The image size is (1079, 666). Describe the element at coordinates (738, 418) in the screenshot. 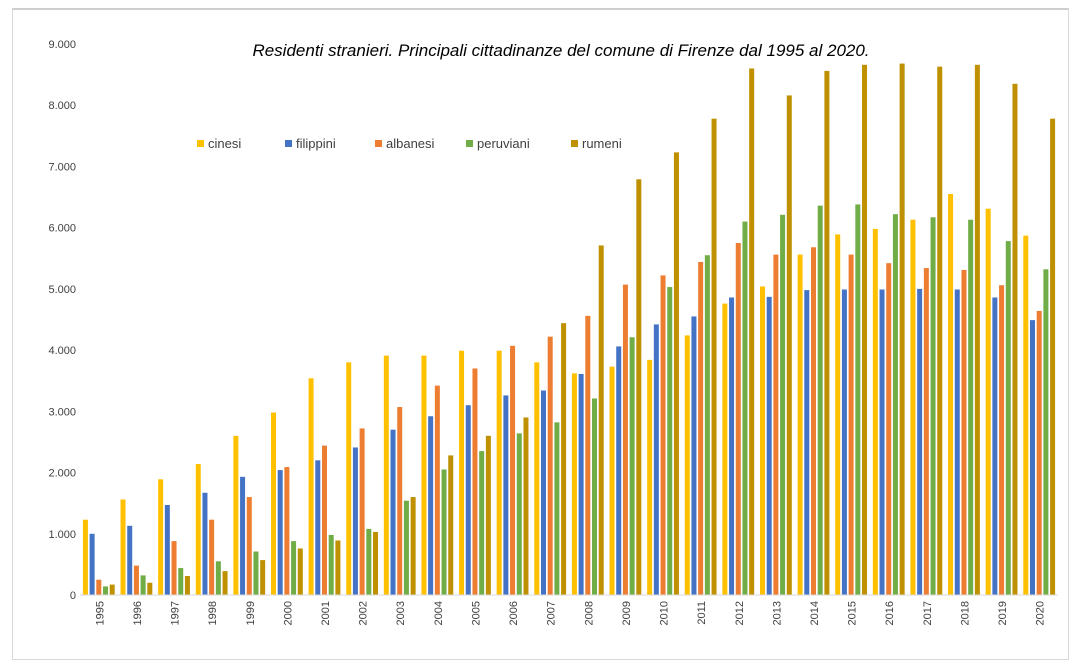

I see `bar-albanesi-2012` at that location.